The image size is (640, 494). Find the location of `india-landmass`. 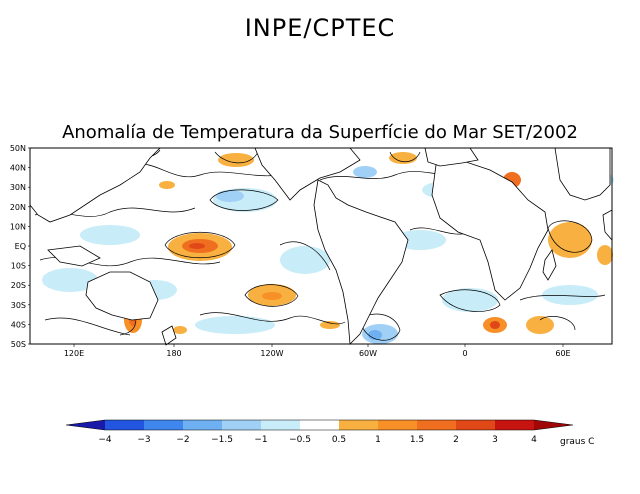

india-landmass is located at coordinates (607, 225).